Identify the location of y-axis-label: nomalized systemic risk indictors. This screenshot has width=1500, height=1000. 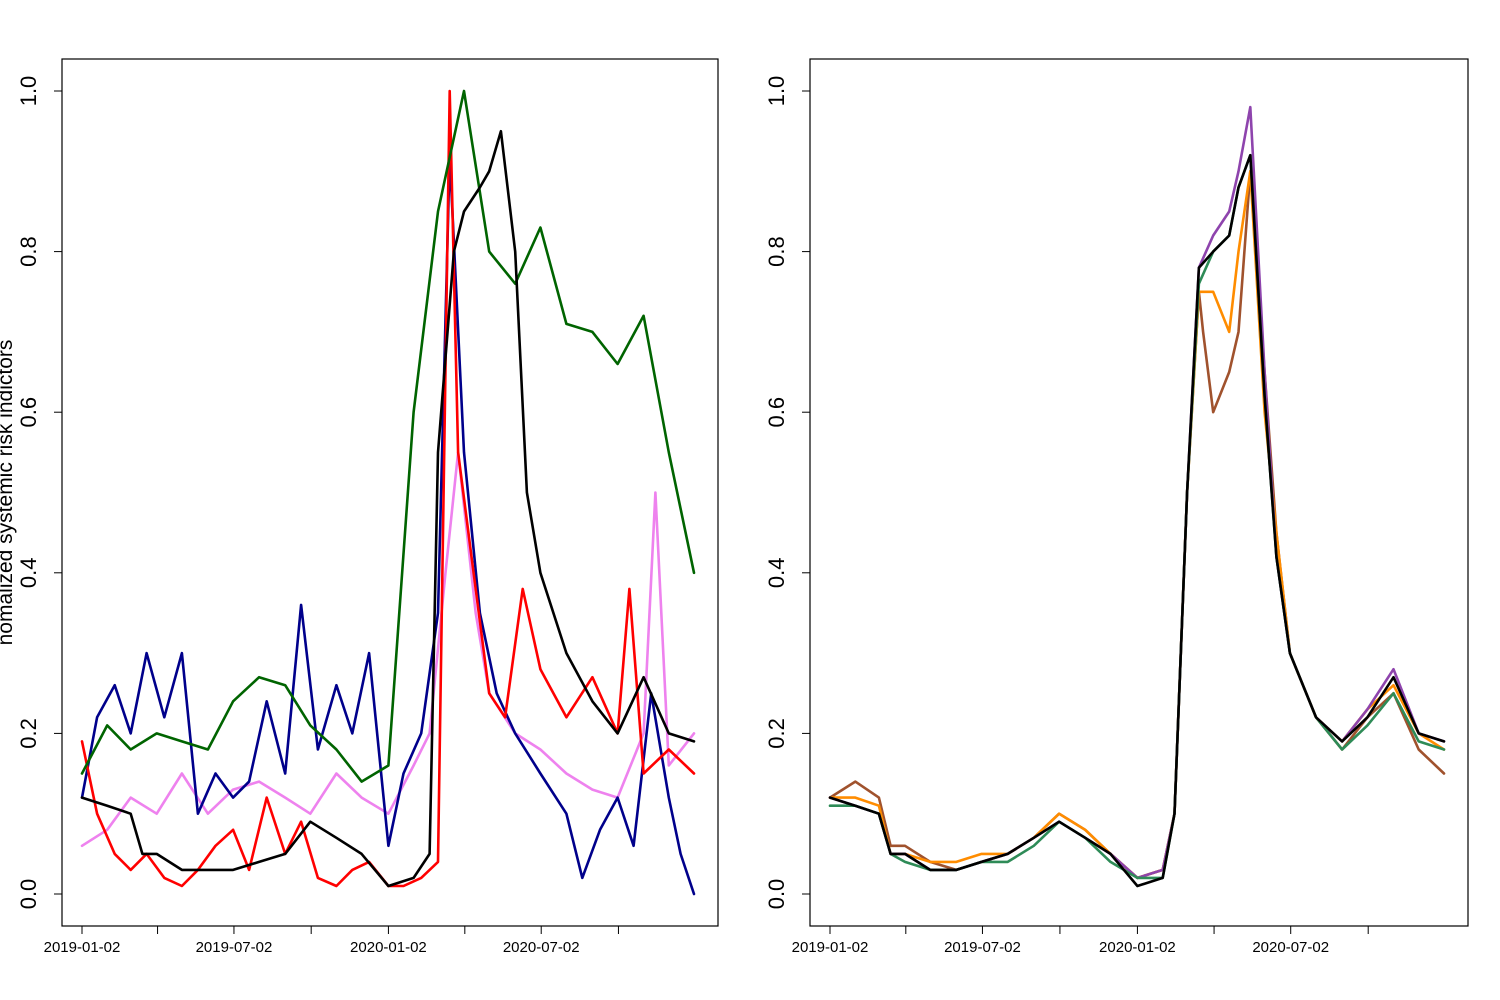
(8, 493).